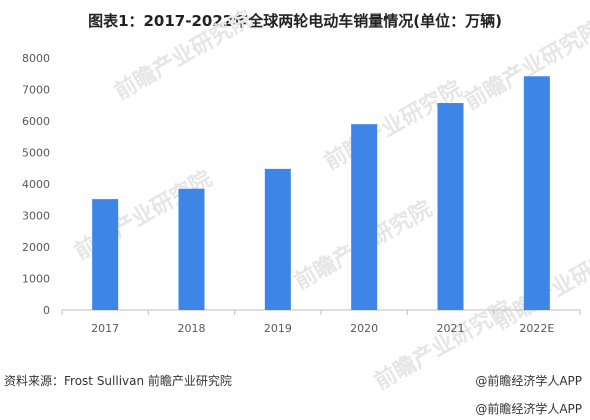  I want to click on brand-credit: @前瞻经济学人APP, so click(528, 380).